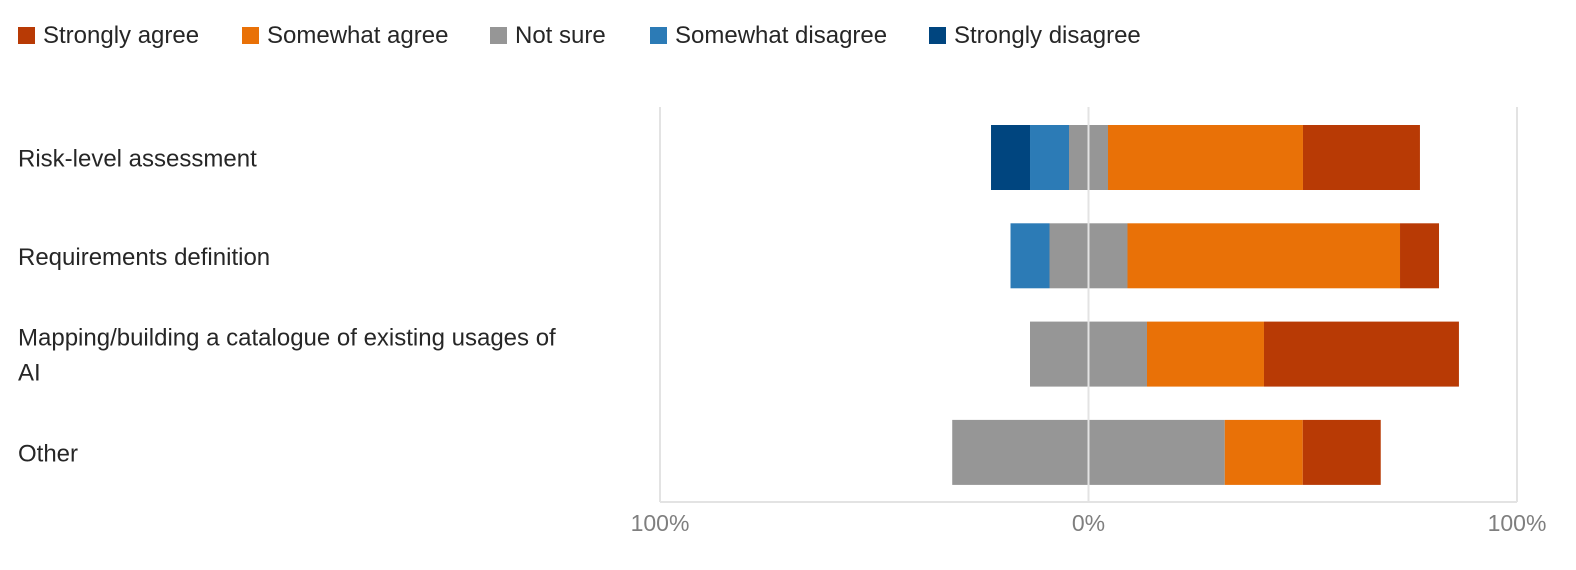  I want to click on legend-item-strongly-disagree: Strongly disagree, so click(1035, 35).